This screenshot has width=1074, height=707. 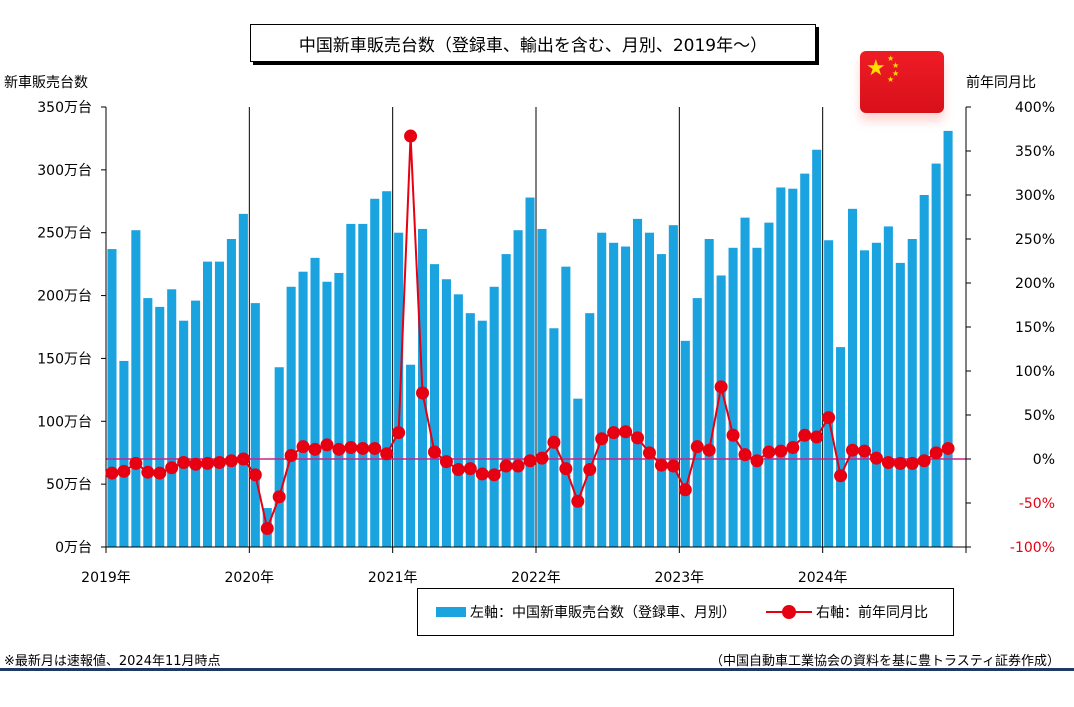 What do you see at coordinates (64, 297) in the screenshot?
I see `left-axis-tick-label: 200万台` at bounding box center [64, 297].